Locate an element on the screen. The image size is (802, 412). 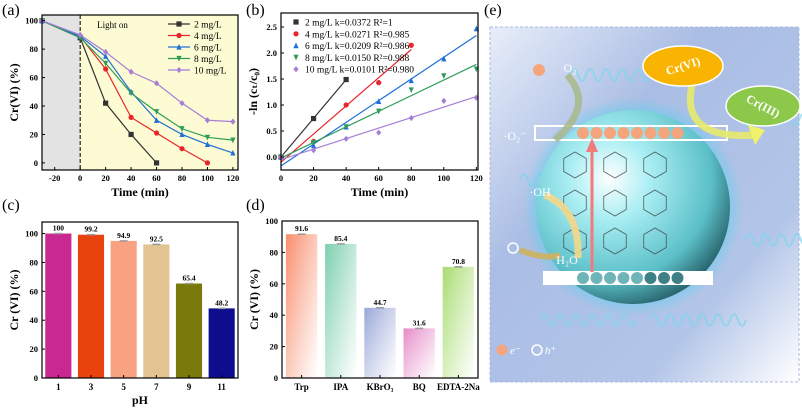
bar-value-label: 94.9 is located at coordinates (123, 235).